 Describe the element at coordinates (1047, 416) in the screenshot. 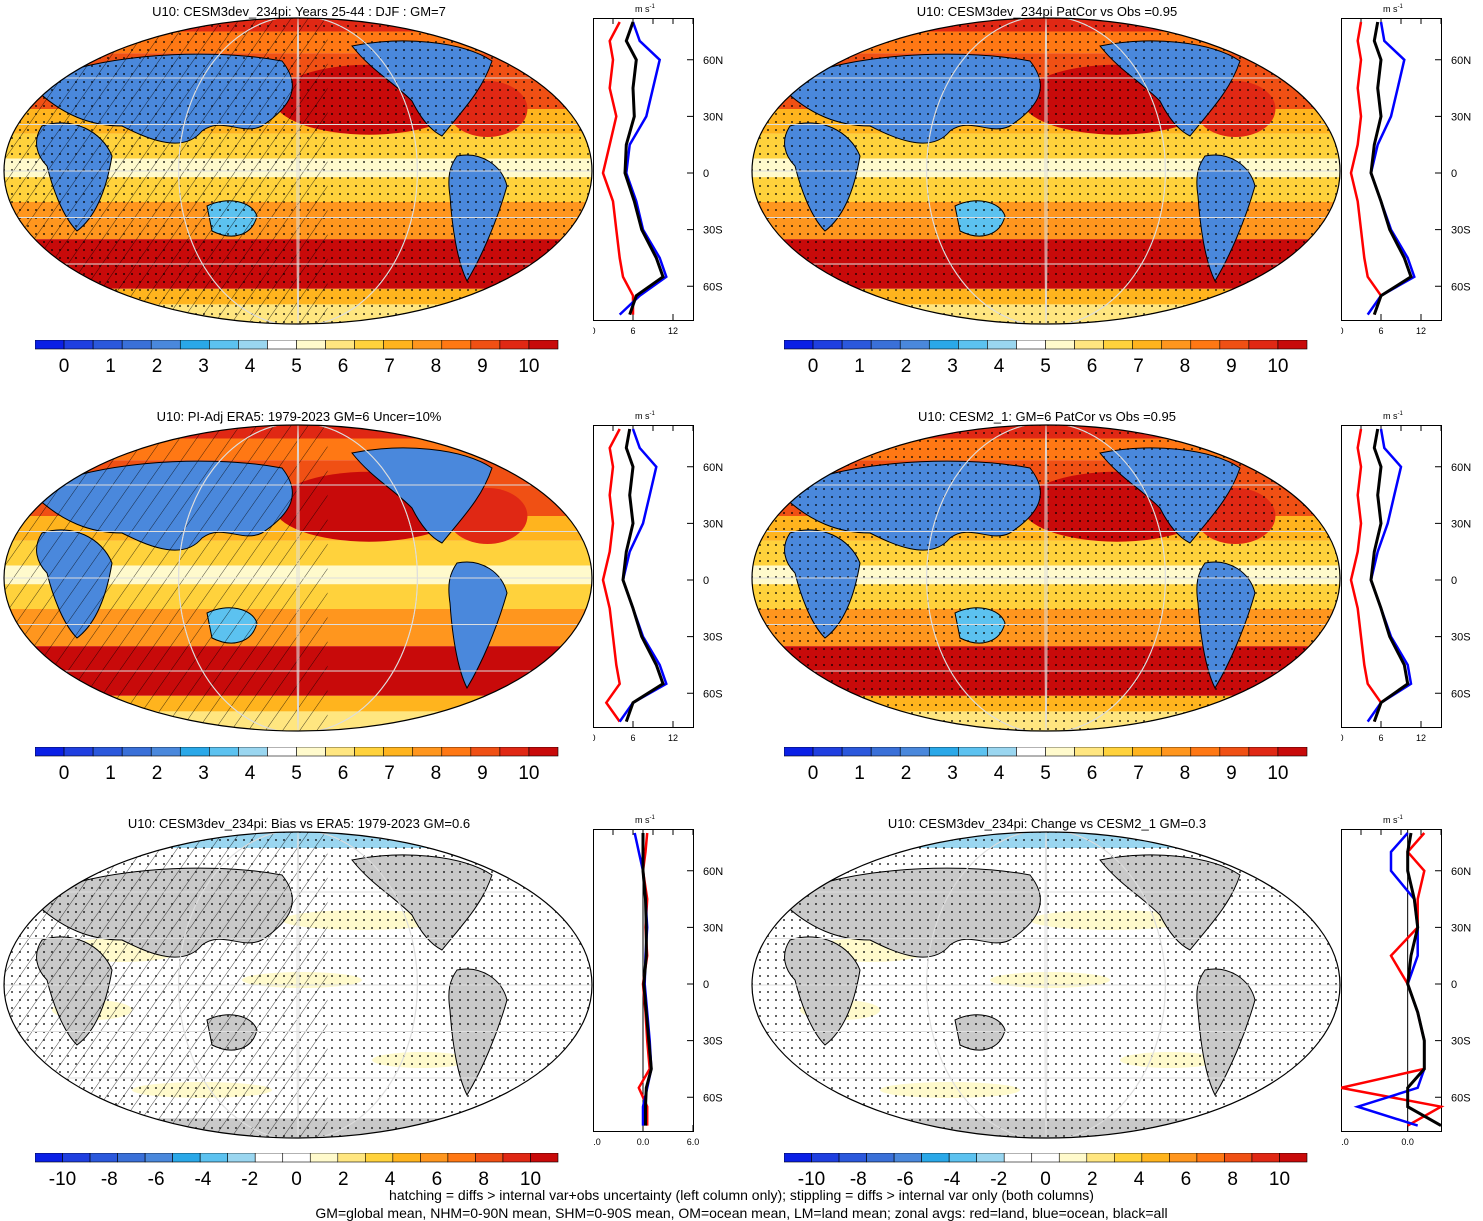

I see `panel-title: U10: CESM2_1: GM=6 PatCor vs Obs =0.95` at that location.